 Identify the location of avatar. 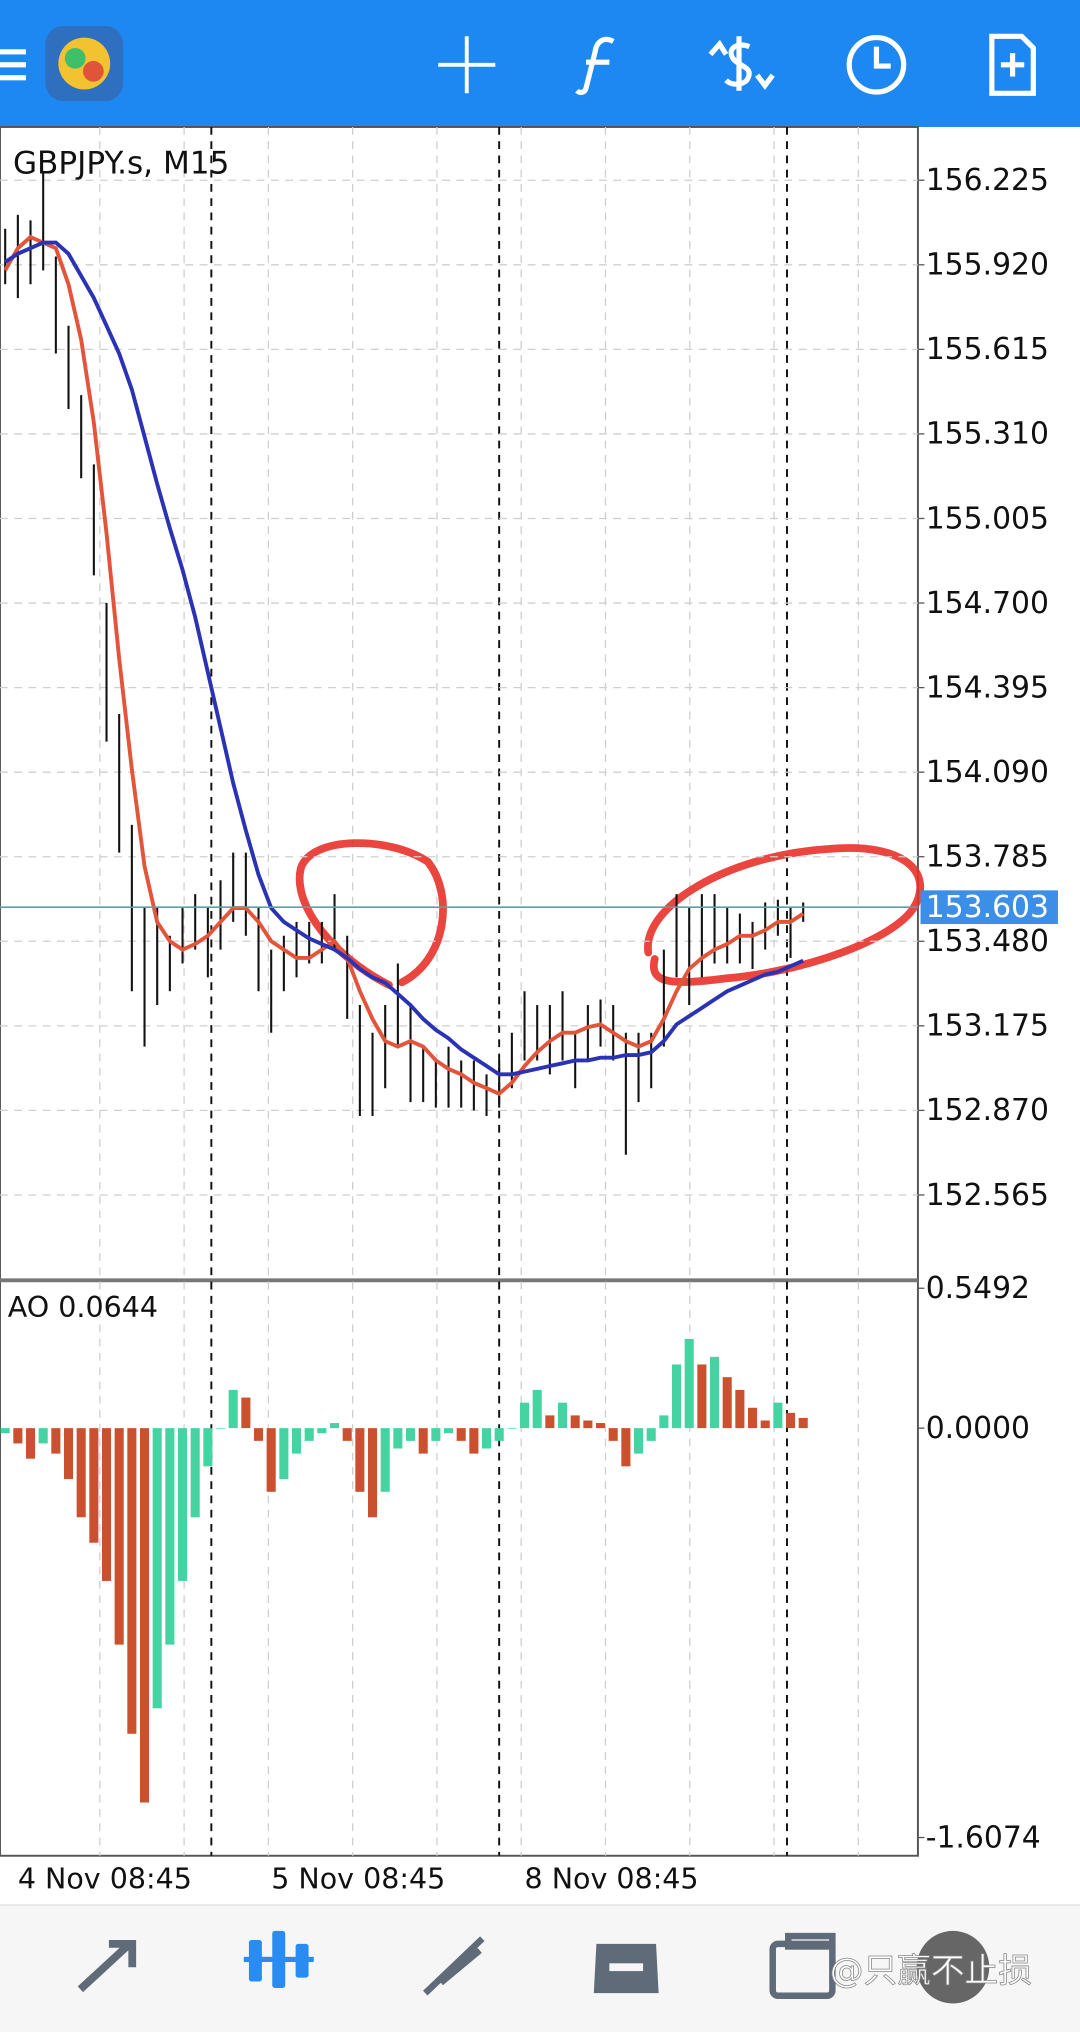
(953, 1967).